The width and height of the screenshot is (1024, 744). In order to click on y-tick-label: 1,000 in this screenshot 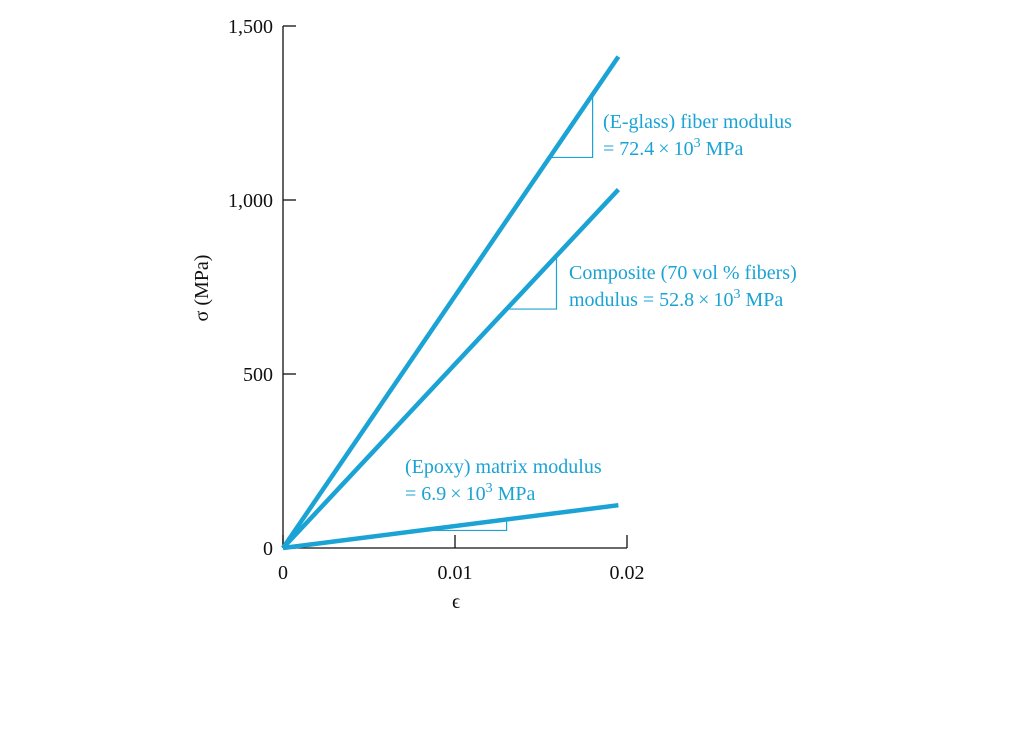, I will do `click(250, 201)`.